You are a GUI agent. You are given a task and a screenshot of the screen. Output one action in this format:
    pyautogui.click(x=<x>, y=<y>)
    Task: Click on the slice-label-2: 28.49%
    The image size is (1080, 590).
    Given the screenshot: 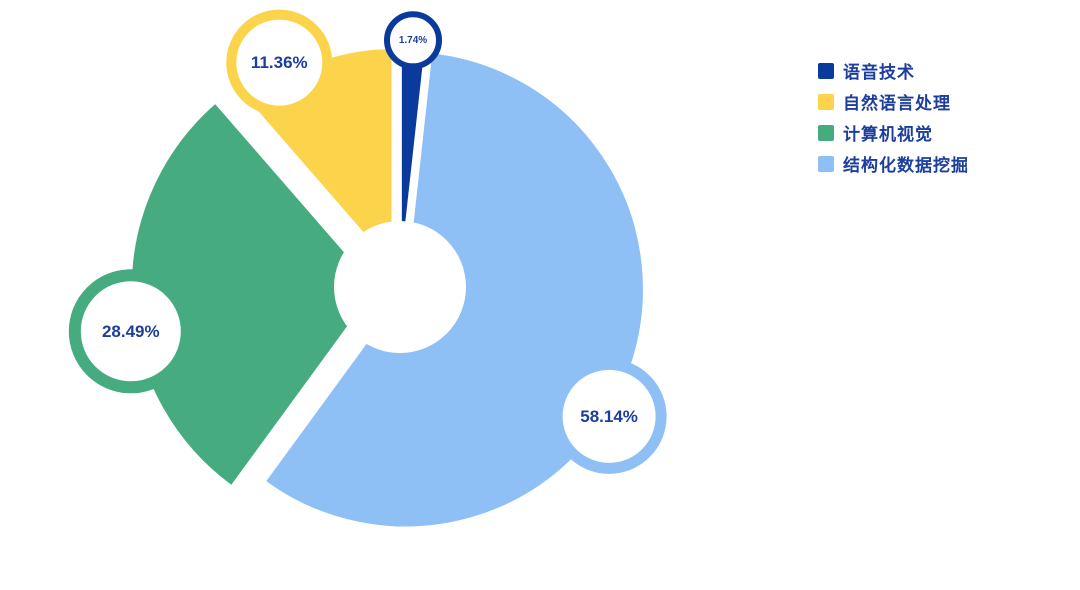 What is the action you would take?
    pyautogui.click(x=131, y=331)
    